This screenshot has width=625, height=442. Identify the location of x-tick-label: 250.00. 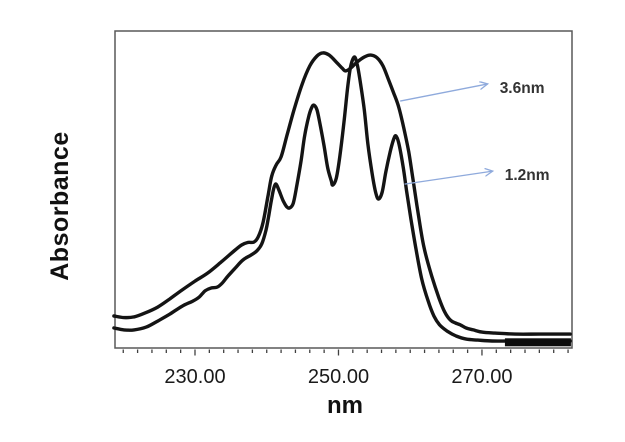
(338, 377).